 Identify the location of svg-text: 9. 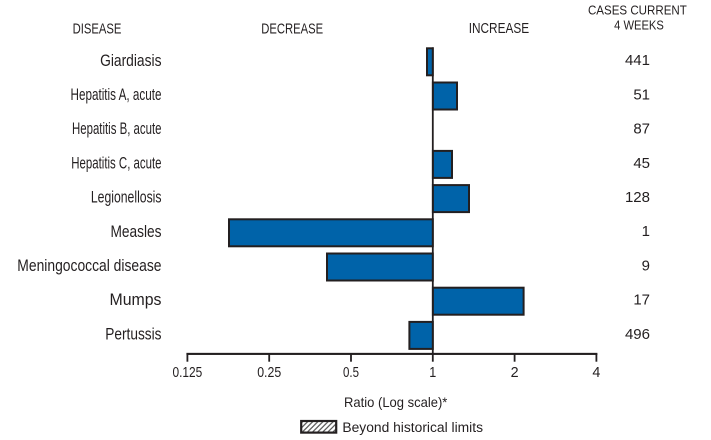
(646, 265).